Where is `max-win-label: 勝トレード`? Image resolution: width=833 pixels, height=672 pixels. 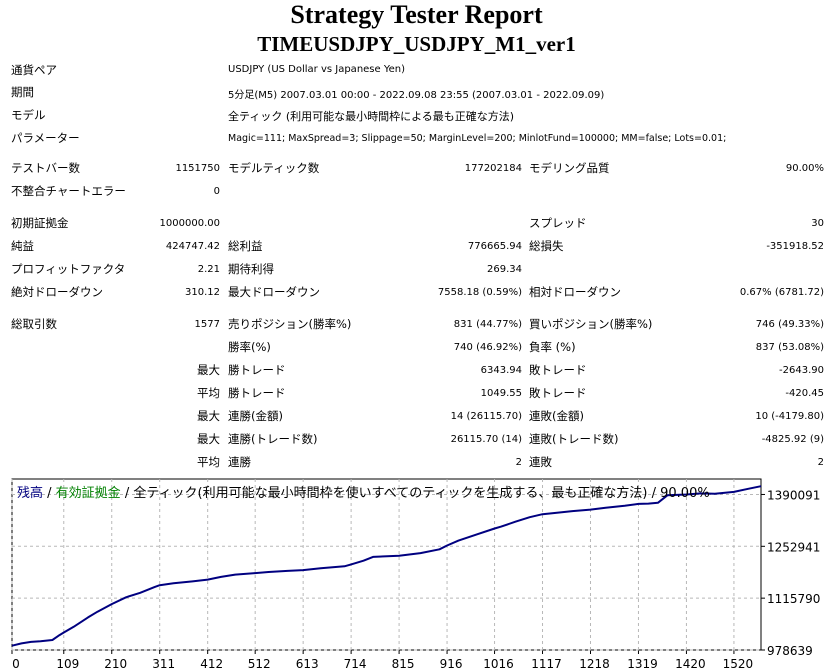 max-win-label: 勝トレード is located at coordinates (257, 370).